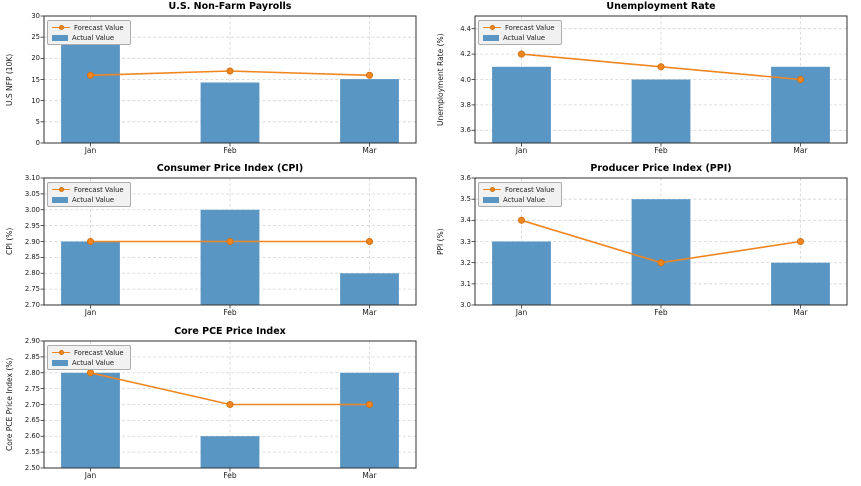 This screenshot has height=486, width=861. What do you see at coordinates (465, 130) in the screenshot?
I see `y-tick-label: 3.6` at bounding box center [465, 130].